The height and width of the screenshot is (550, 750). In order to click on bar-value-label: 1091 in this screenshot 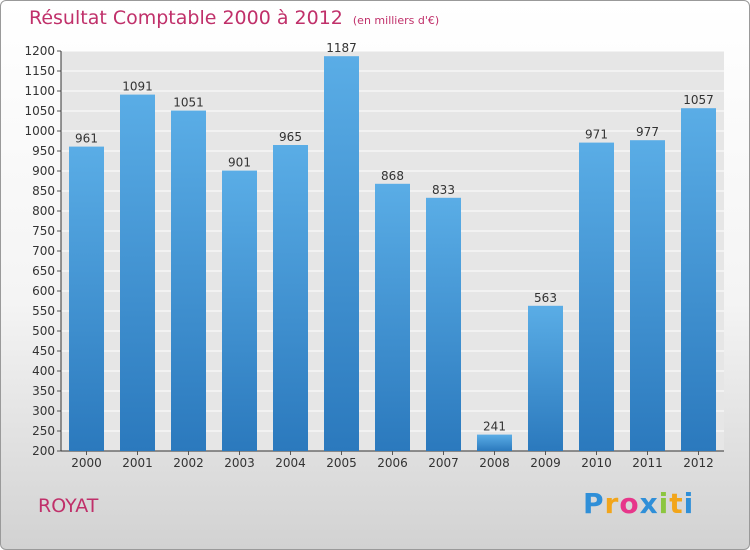, I will do `click(137, 87)`.